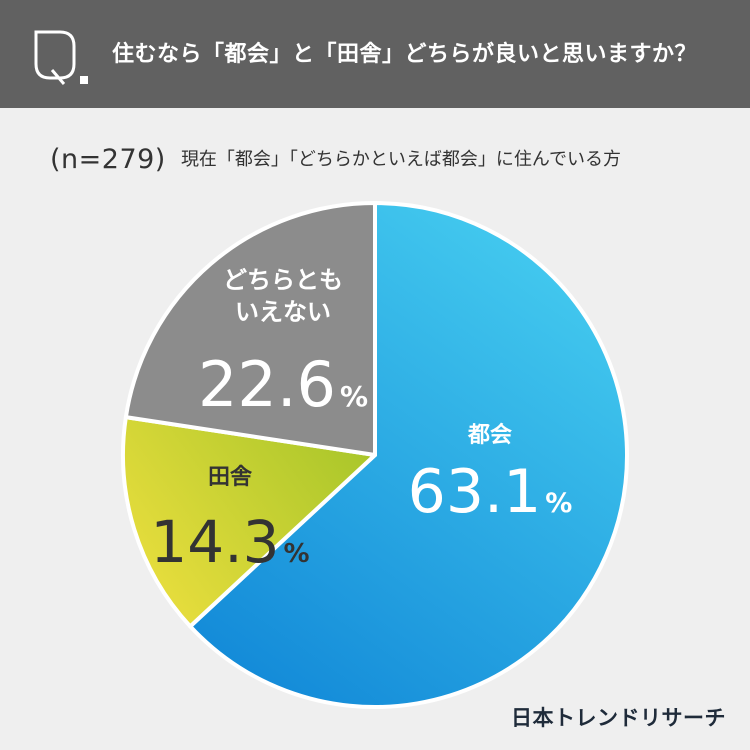 The image size is (750, 750). Describe the element at coordinates (283, 384) in the screenshot. I see `slice-value-dochiratomo: 22.6%` at that location.